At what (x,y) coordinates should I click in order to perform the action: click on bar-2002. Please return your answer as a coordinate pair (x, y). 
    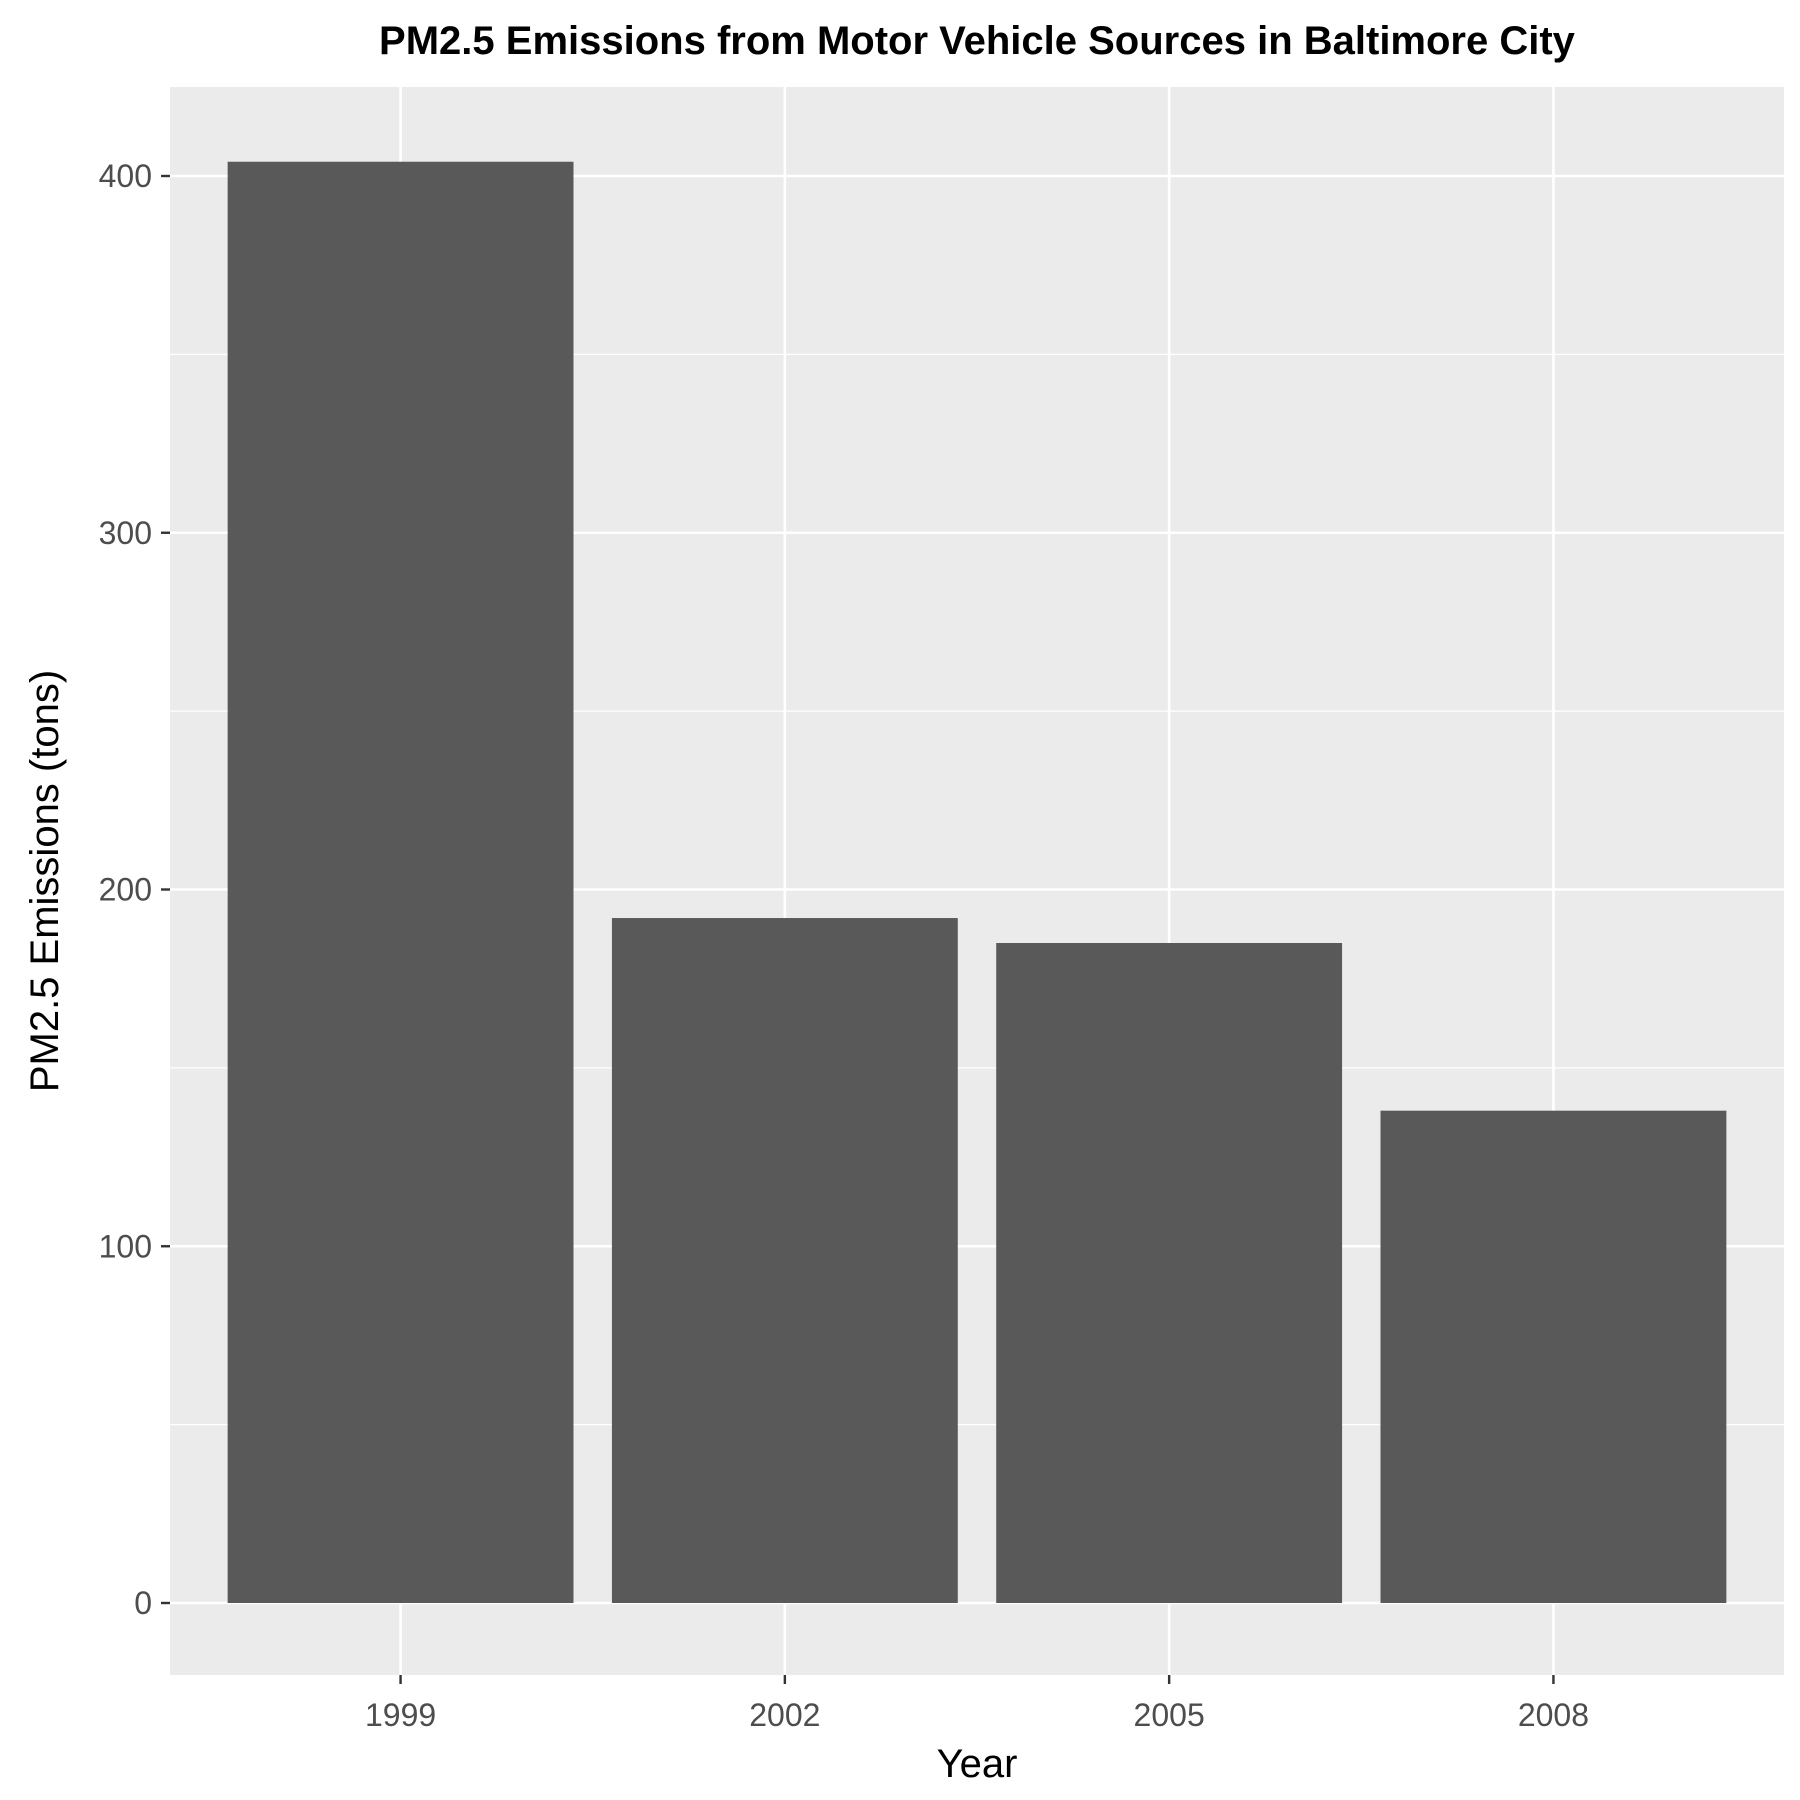
    Looking at the image, I should click on (784, 1260).